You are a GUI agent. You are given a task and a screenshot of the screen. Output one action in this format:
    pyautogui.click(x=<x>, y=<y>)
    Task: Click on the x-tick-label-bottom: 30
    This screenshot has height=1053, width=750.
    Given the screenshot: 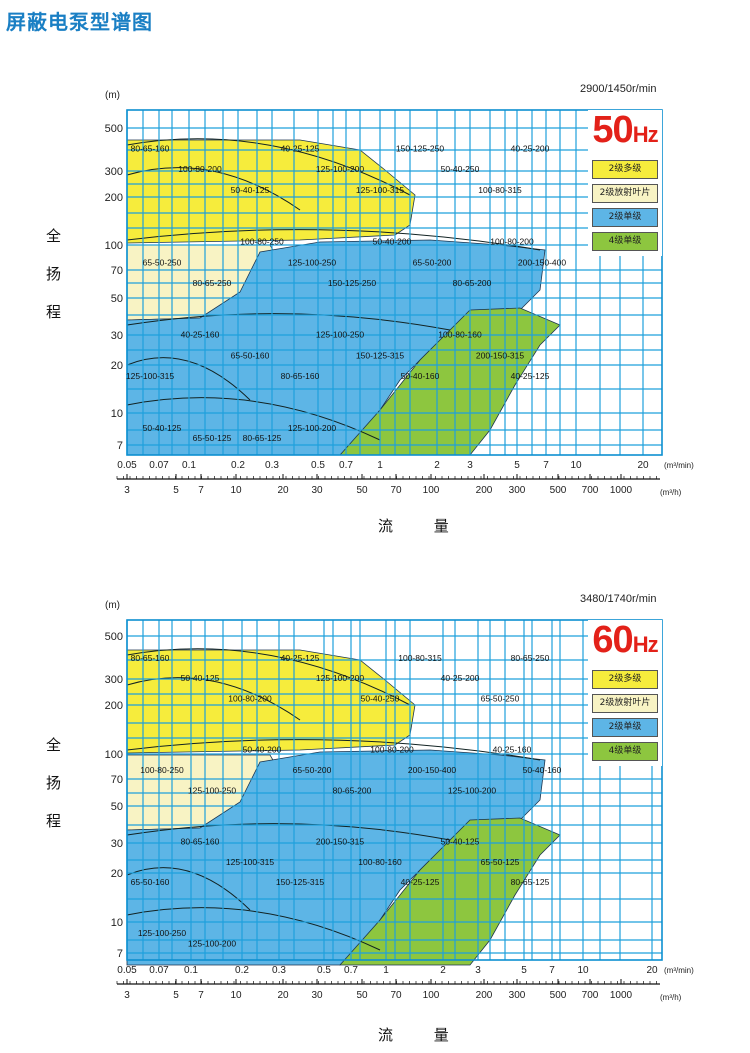 What is the action you would take?
    pyautogui.click(x=317, y=490)
    